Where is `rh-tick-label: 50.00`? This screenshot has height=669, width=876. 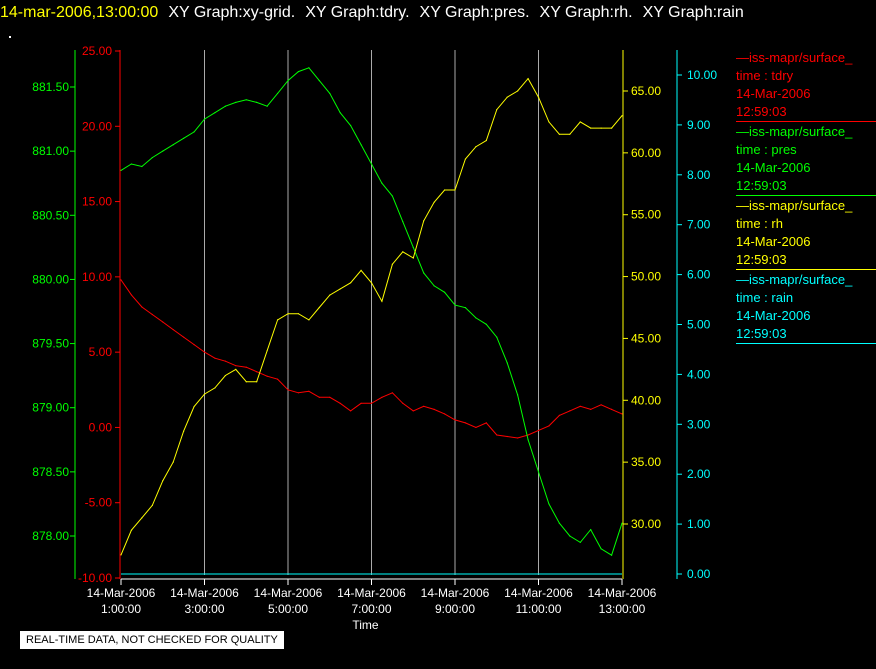
rh-tick-label: 50.00 is located at coordinates (646, 277).